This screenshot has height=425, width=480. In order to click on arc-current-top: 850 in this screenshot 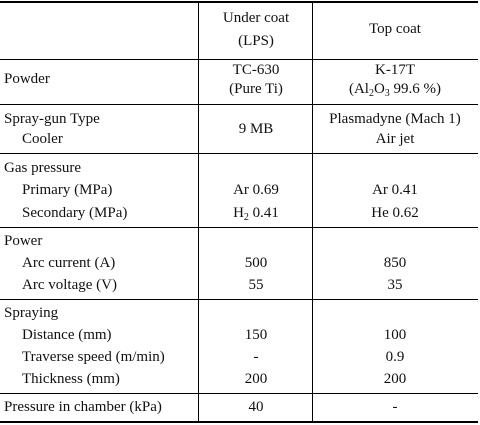, I will do `click(395, 263)`.